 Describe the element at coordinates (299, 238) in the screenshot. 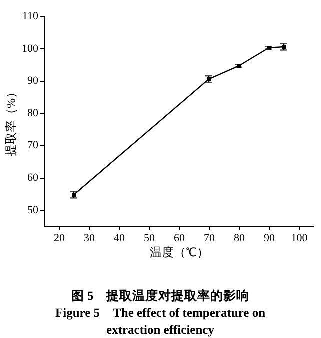

I see `x-tick-label: 100` at that location.